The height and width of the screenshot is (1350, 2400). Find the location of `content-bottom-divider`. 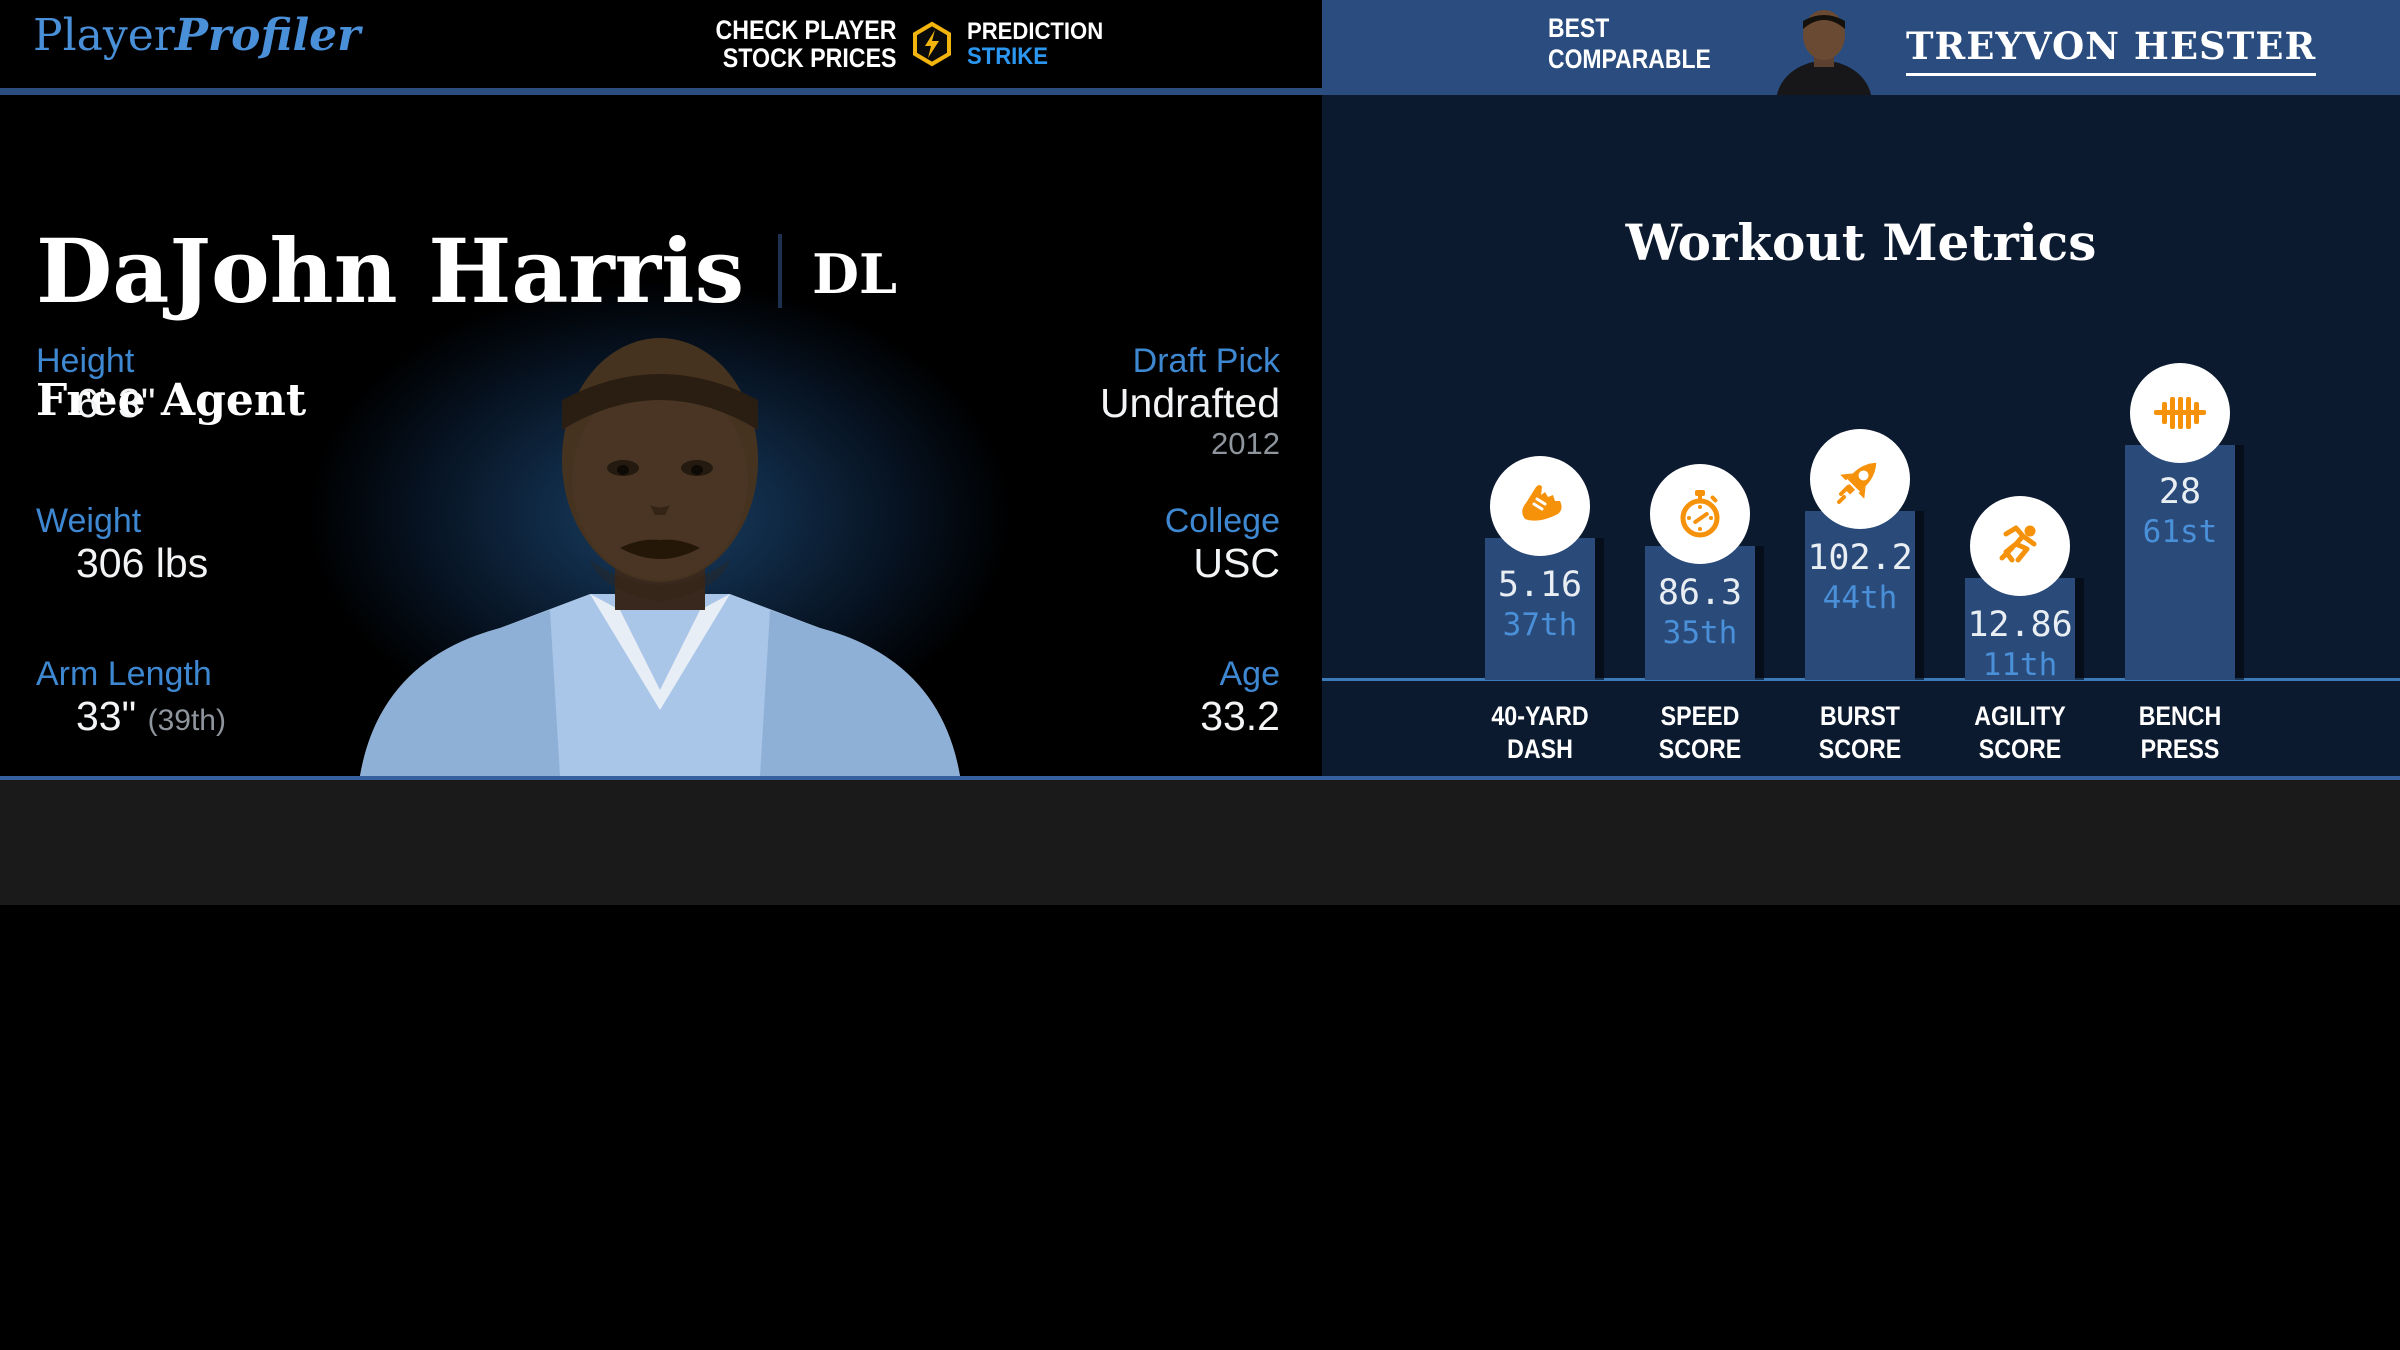

content-bottom-divider is located at coordinates (1200, 778).